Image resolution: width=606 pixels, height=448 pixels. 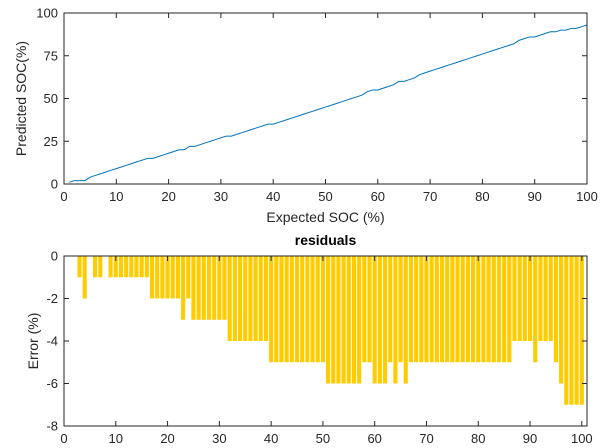 I want to click on x-tick-label: 50, so click(x=323, y=438).